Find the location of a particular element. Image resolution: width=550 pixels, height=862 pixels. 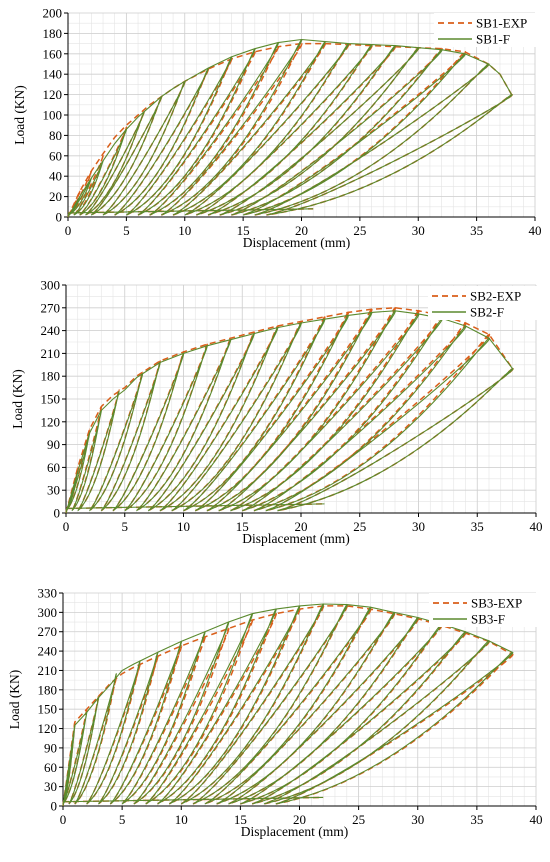

legend-label: SB3-F is located at coordinates (488, 619).